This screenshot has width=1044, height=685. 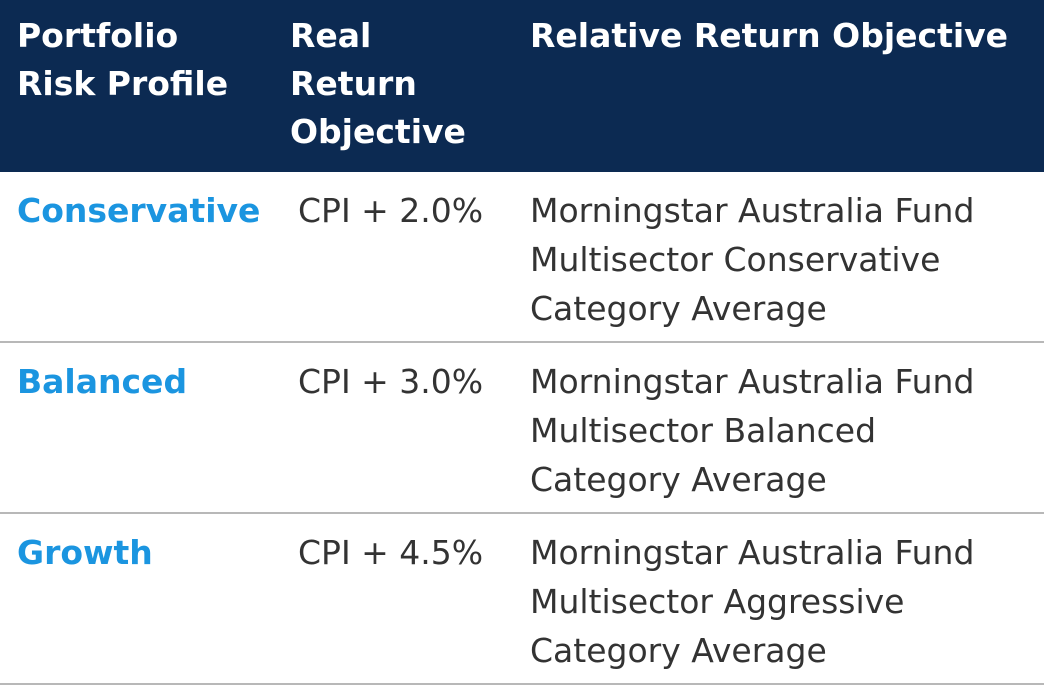 I want to click on header-real-return-objective: Real Return Objective, so click(x=378, y=83).